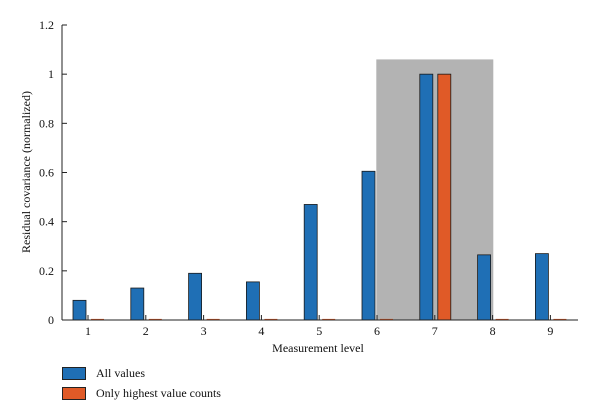  Describe the element at coordinates (550, 331) in the screenshot. I see `x-tick-label: 9` at that location.